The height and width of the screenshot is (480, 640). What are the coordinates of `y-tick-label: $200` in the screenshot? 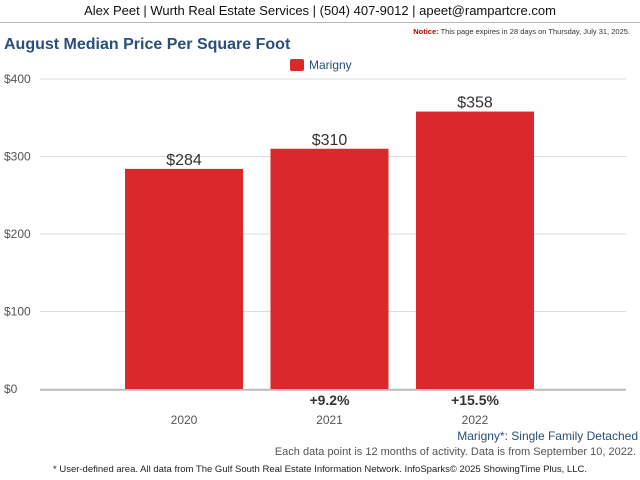 It's located at (17, 234).